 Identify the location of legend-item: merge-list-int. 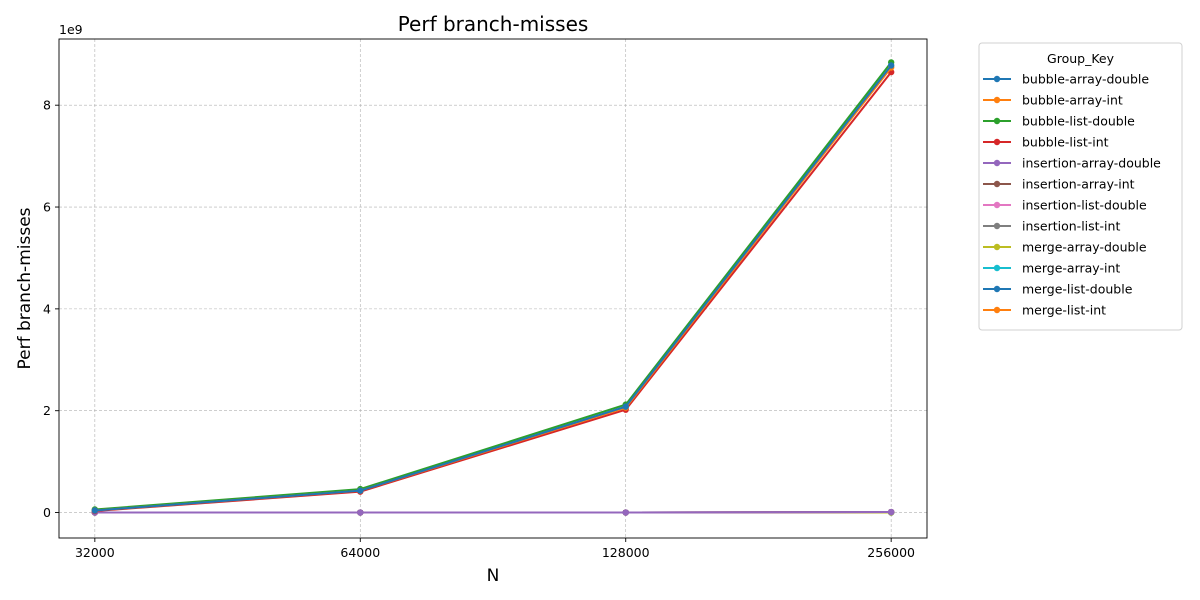
(1044, 310).